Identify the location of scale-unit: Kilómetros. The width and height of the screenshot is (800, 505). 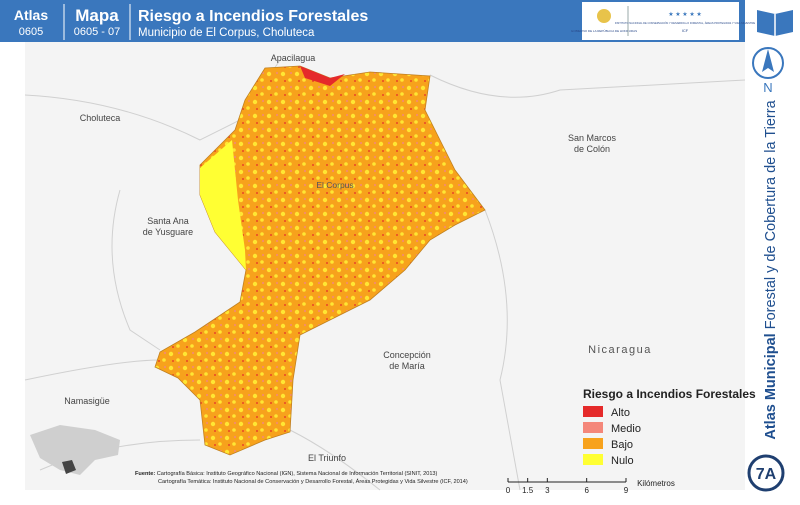
(656, 483).